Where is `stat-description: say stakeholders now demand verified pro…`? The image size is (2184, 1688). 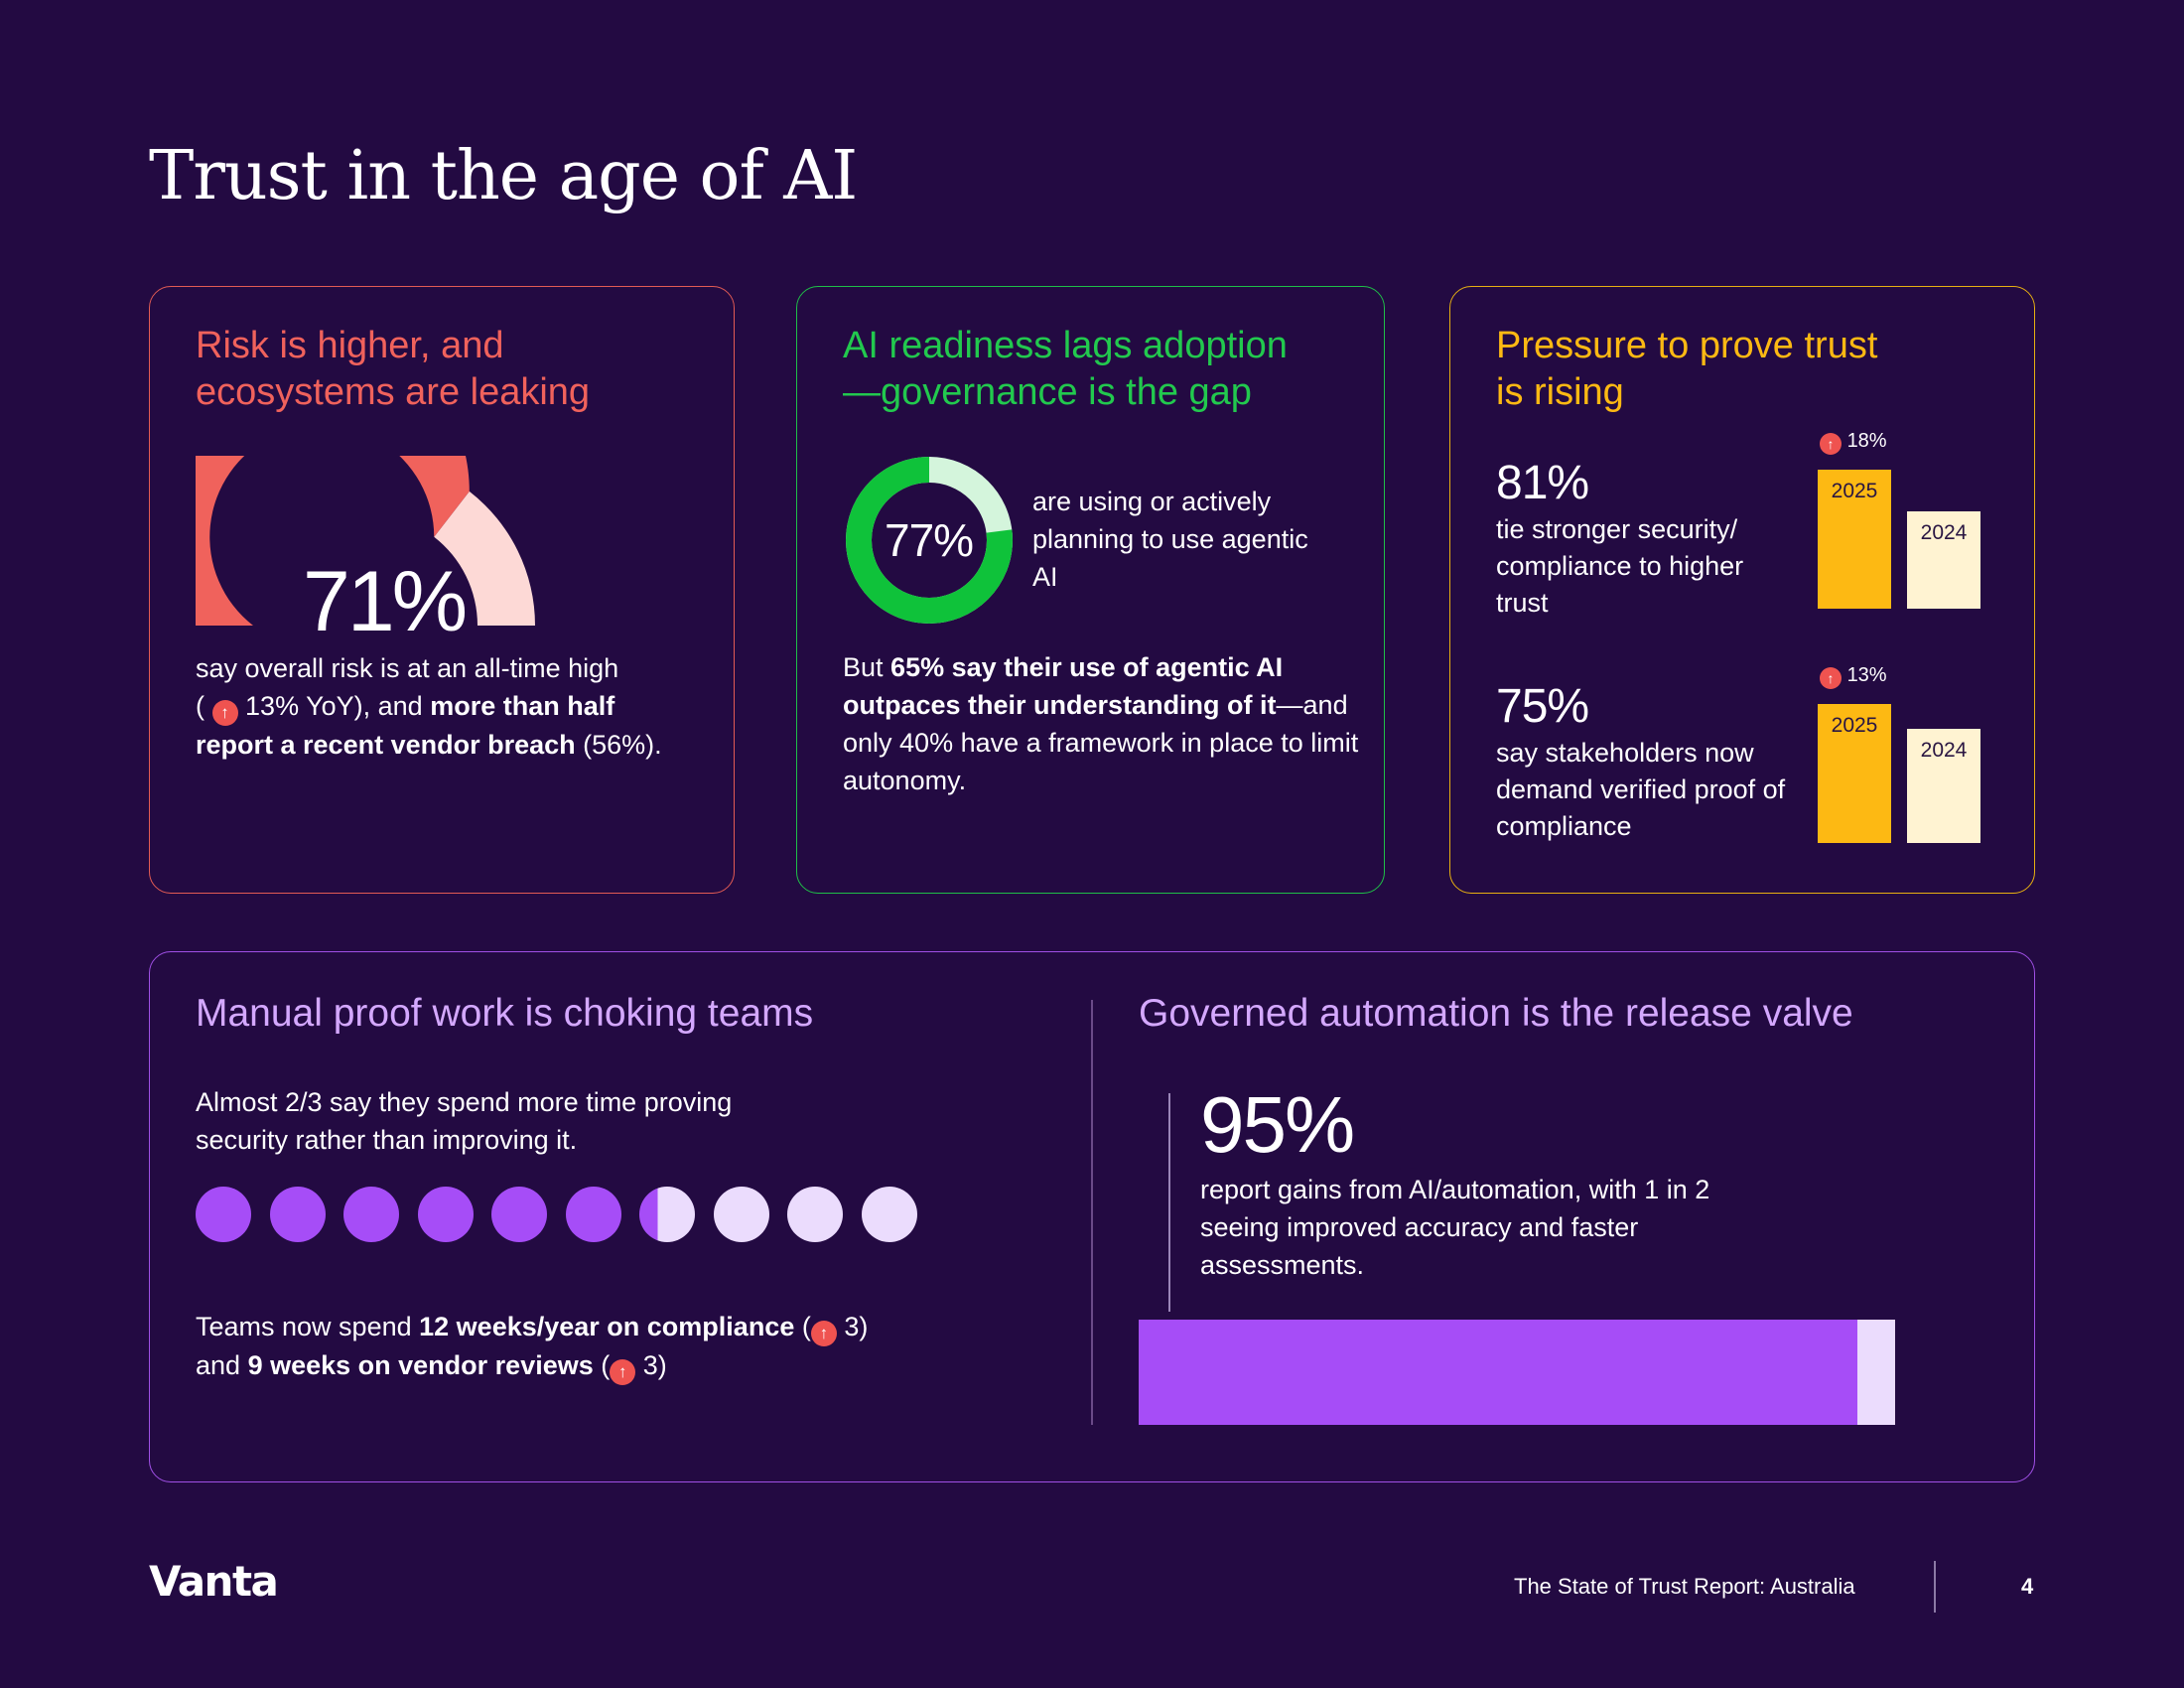
stat-description: say stakeholders now demand verified pro… is located at coordinates (1641, 789).